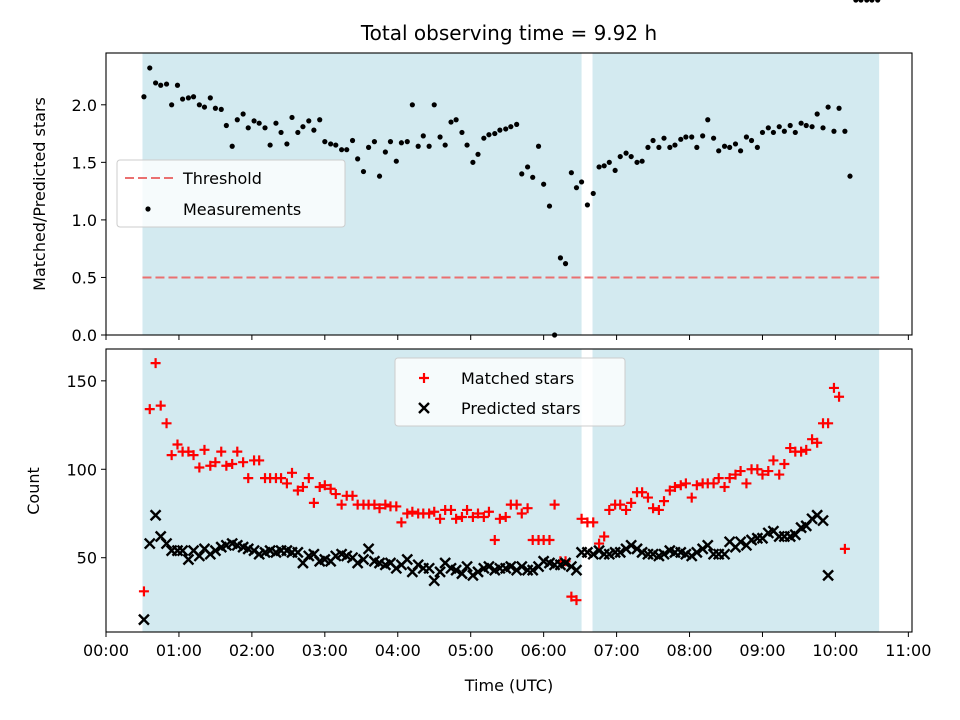 This screenshot has height=720, width=960. What do you see at coordinates (508, 33) in the screenshot?
I see `chart-title: Total observing time = 9.92 h` at bounding box center [508, 33].